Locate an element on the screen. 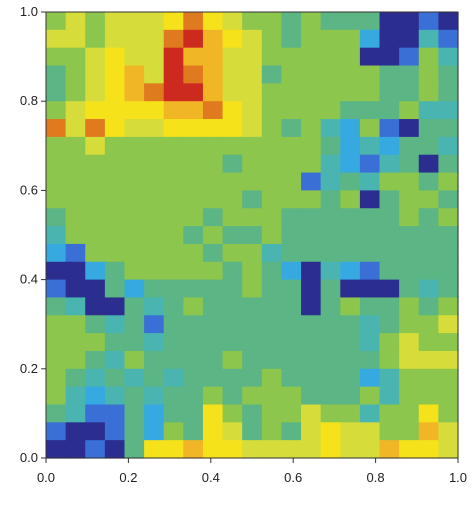 The image size is (474, 509). x-axis: 0.0 0.2 0.4 0.6 0.8 1.0 is located at coordinates (252, 471).